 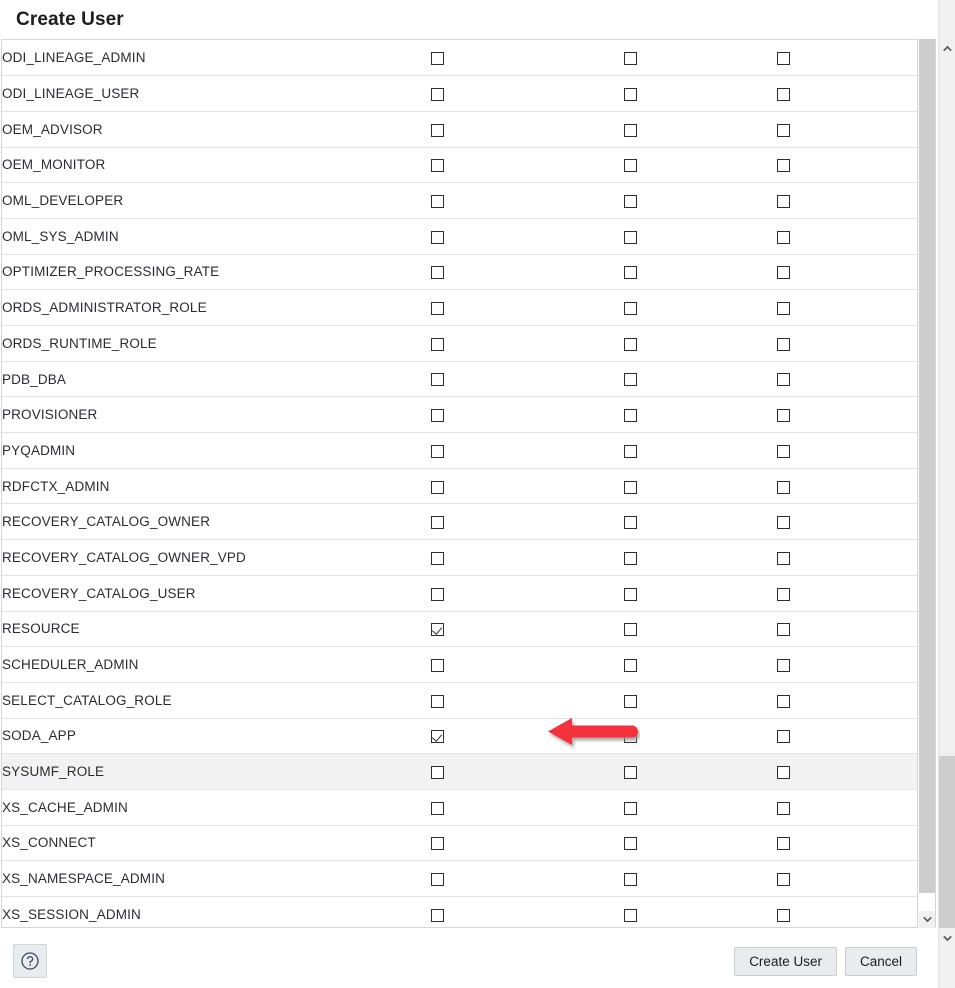 What do you see at coordinates (459, 415) in the screenshot?
I see `table-row: PROVISIONER` at bounding box center [459, 415].